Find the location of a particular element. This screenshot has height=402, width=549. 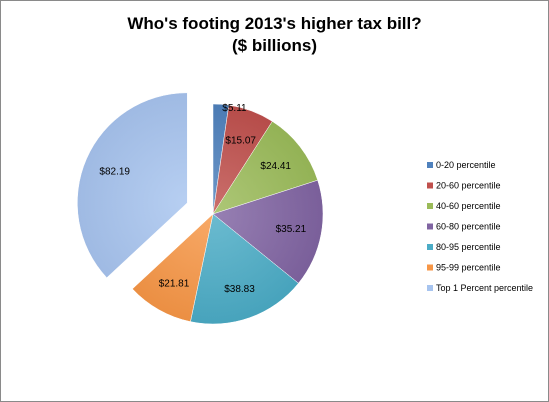

legend-label: 20-60 percentile is located at coordinates (468, 186).